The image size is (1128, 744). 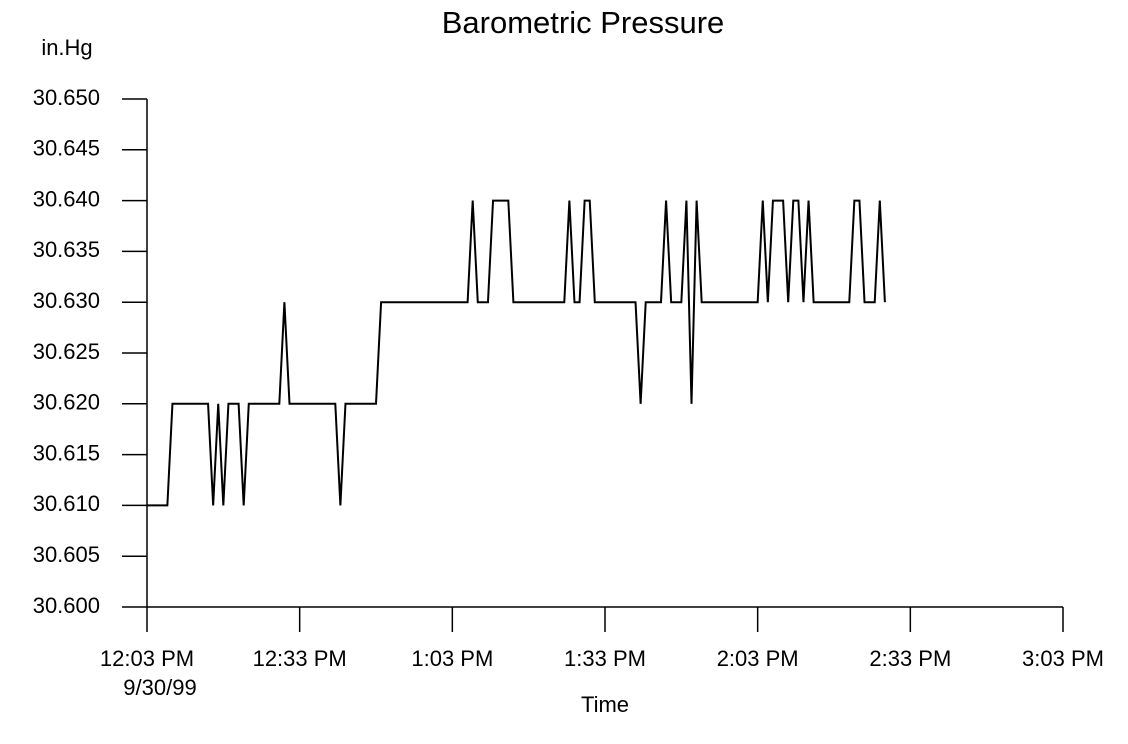 What do you see at coordinates (66, 452) in the screenshot?
I see `y-tick-label: 30.615` at bounding box center [66, 452].